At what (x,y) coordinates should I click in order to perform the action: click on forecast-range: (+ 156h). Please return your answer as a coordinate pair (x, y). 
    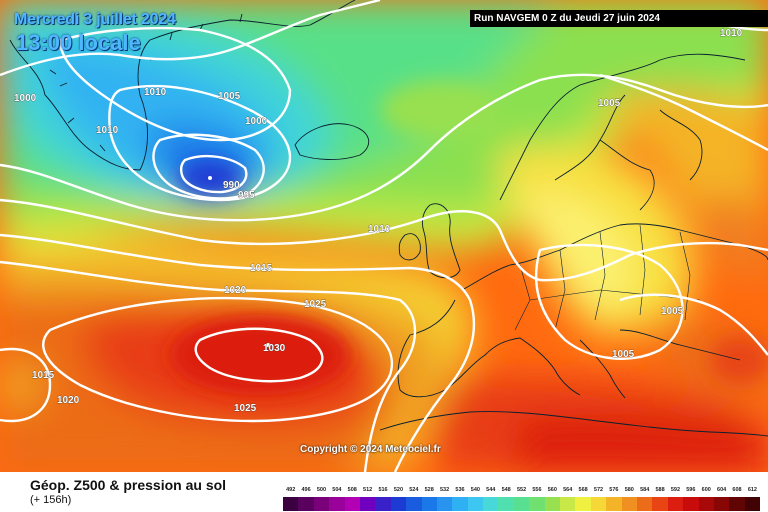
    Looking at the image, I should click on (51, 500).